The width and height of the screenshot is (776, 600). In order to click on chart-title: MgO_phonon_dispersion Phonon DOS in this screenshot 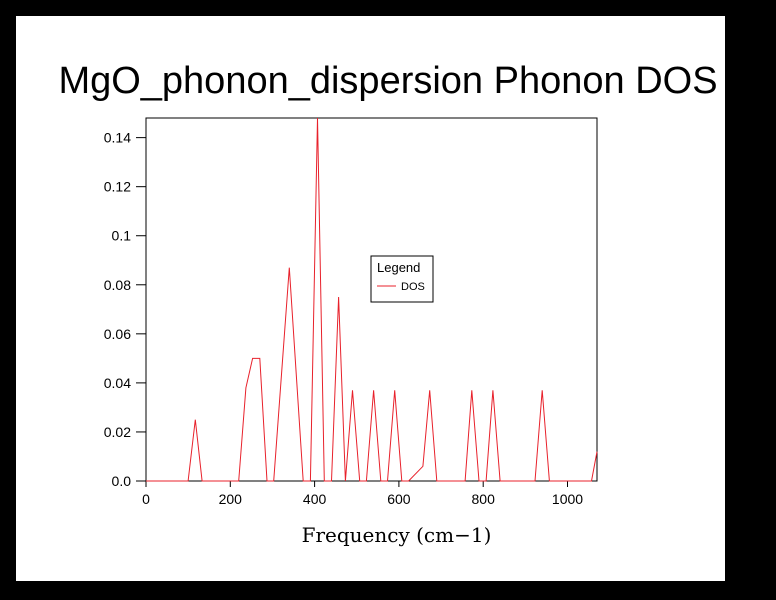, I will do `click(388, 81)`.